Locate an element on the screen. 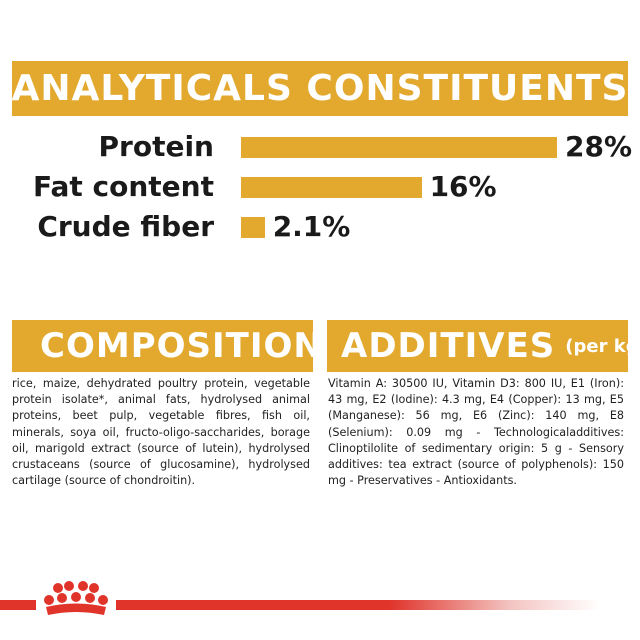 The width and height of the screenshot is (640, 640). footer-red-line is located at coordinates (300, 605).